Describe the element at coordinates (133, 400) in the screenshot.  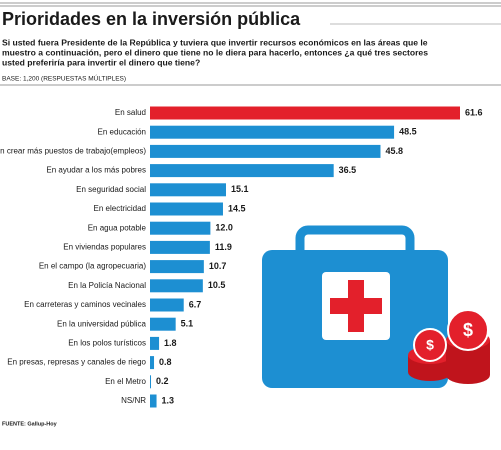
I see `category-label: NS/NR` at that location.